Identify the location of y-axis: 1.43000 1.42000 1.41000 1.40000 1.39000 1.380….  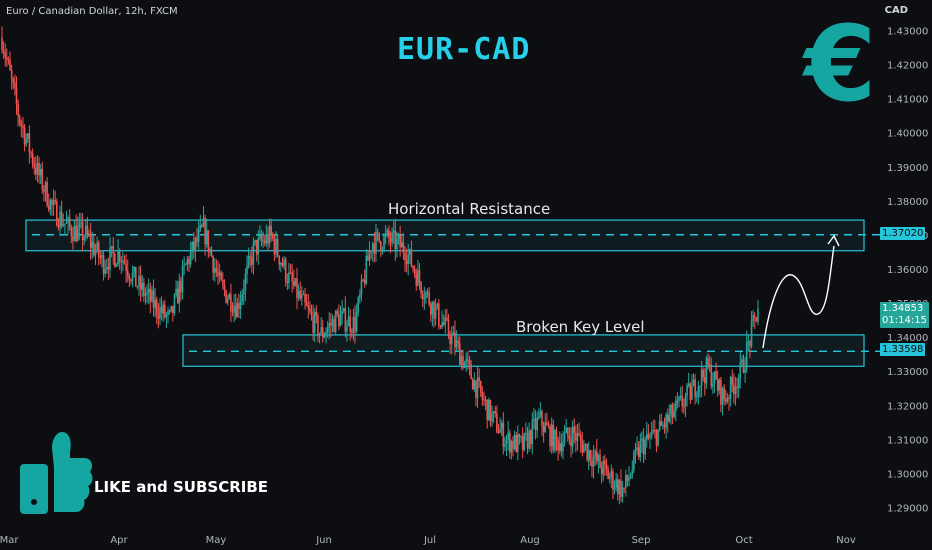
(907, 271).